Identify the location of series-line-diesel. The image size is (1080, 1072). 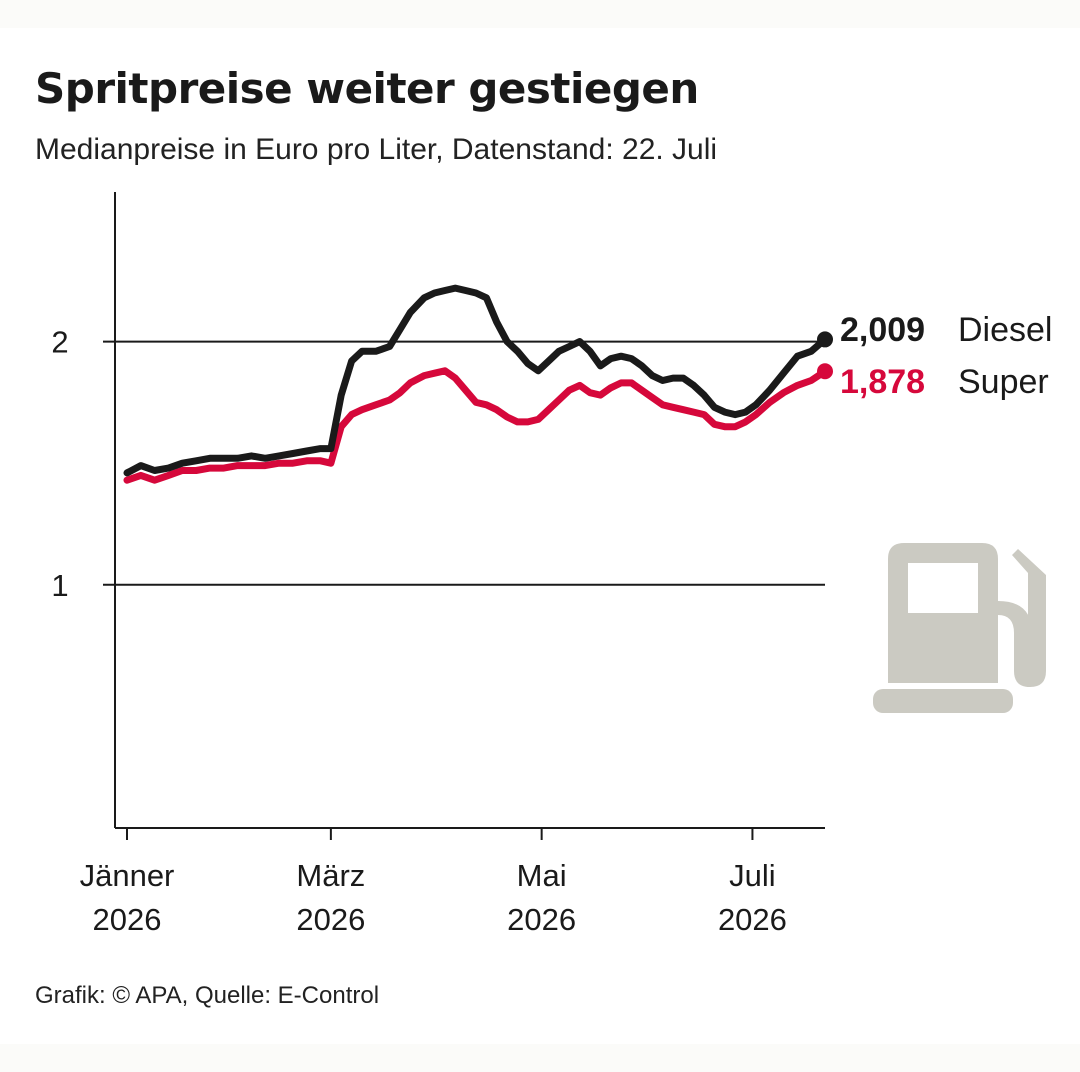
(476, 380).